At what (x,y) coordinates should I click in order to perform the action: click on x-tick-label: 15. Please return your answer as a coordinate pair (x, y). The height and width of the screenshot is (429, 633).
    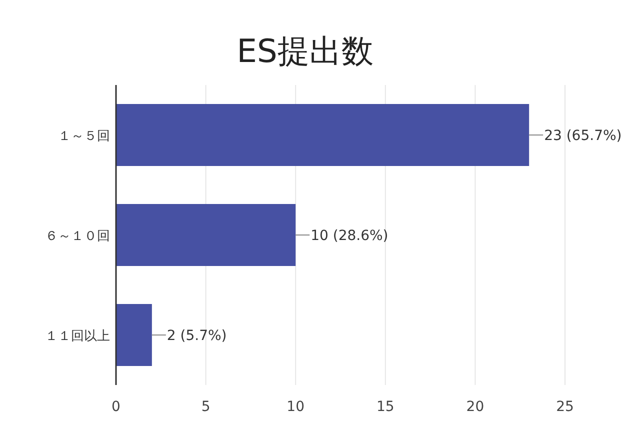
    Looking at the image, I should click on (385, 407).